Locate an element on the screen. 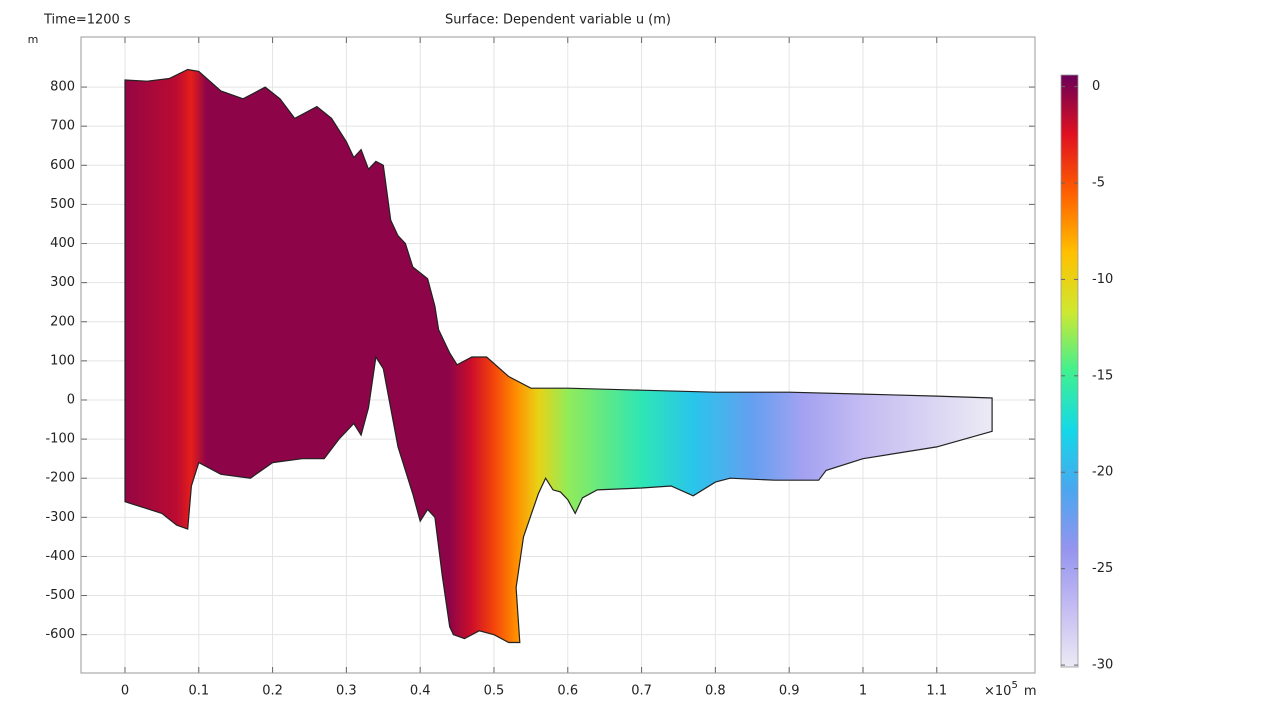 The width and height of the screenshot is (1280, 720). colorbar-label: -15 is located at coordinates (1102, 375).